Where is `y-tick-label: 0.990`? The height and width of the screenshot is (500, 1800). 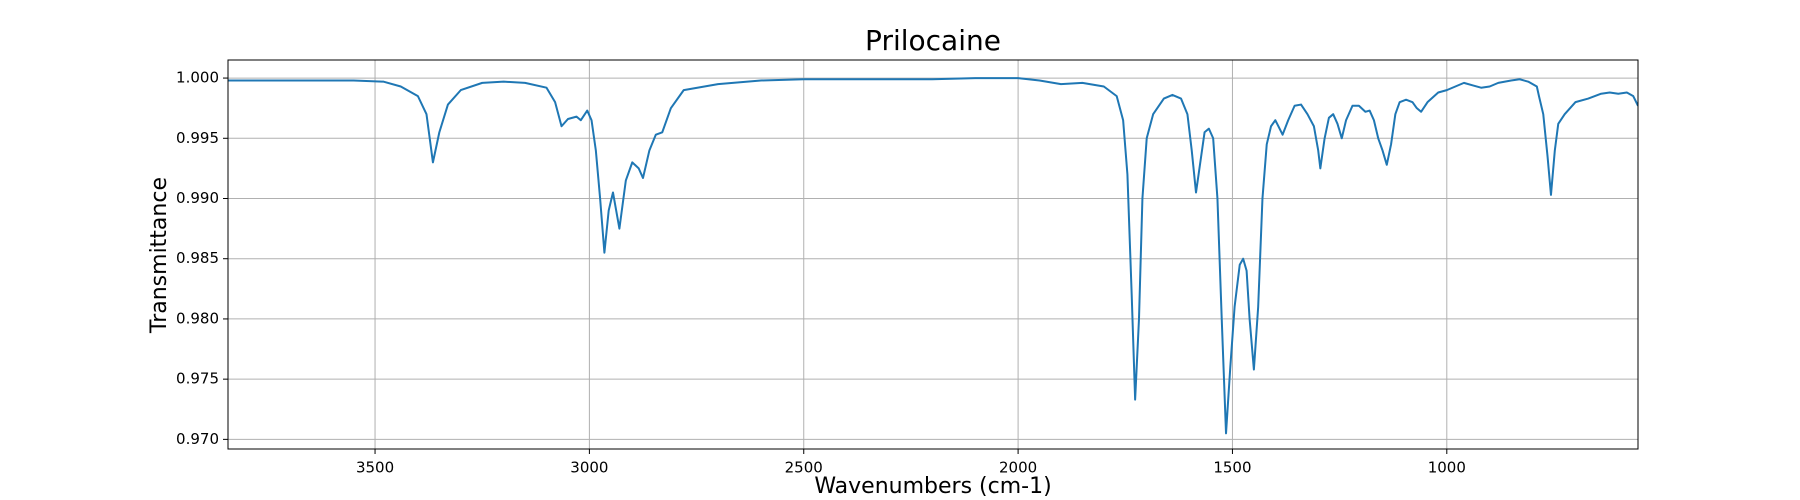 y-tick-label: 0.990 is located at coordinates (197, 198).